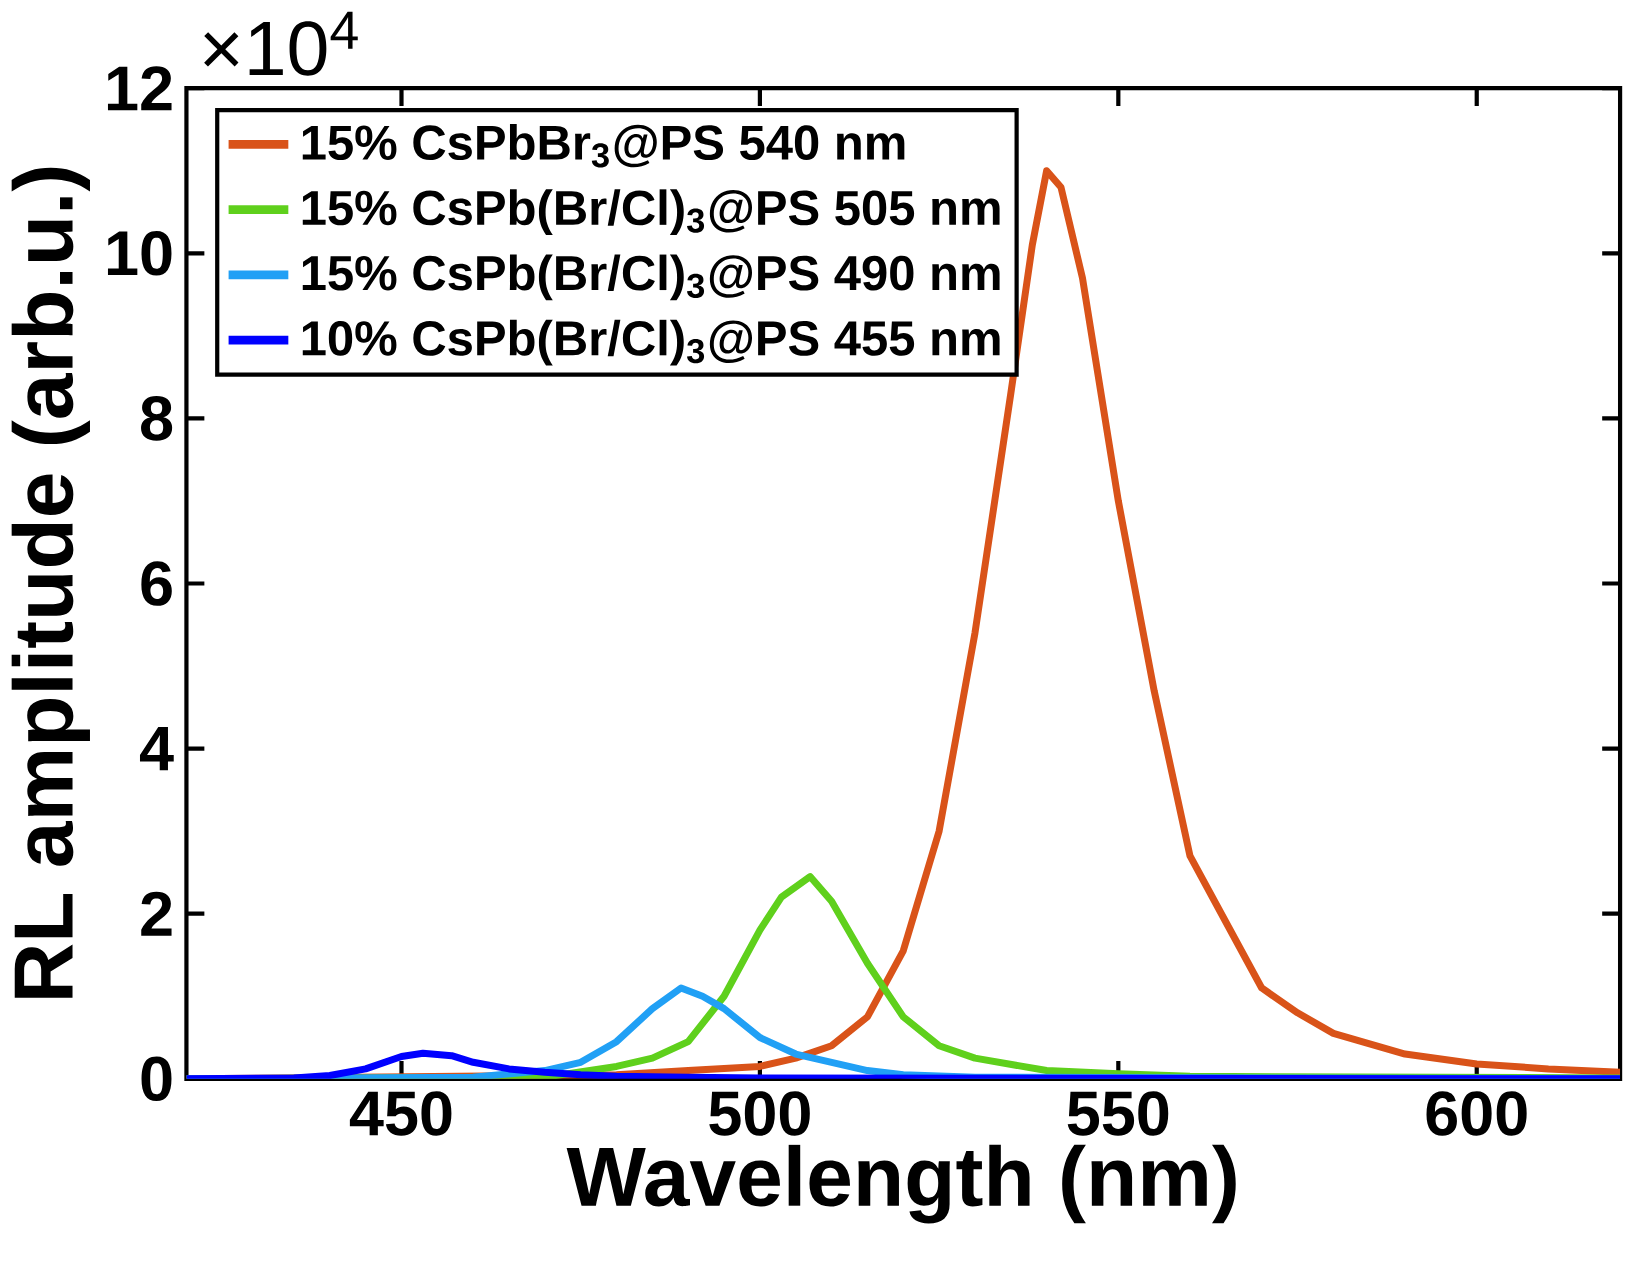  Describe the element at coordinates (1476, 1113) in the screenshot. I see `x-tick-label: 600` at that location.